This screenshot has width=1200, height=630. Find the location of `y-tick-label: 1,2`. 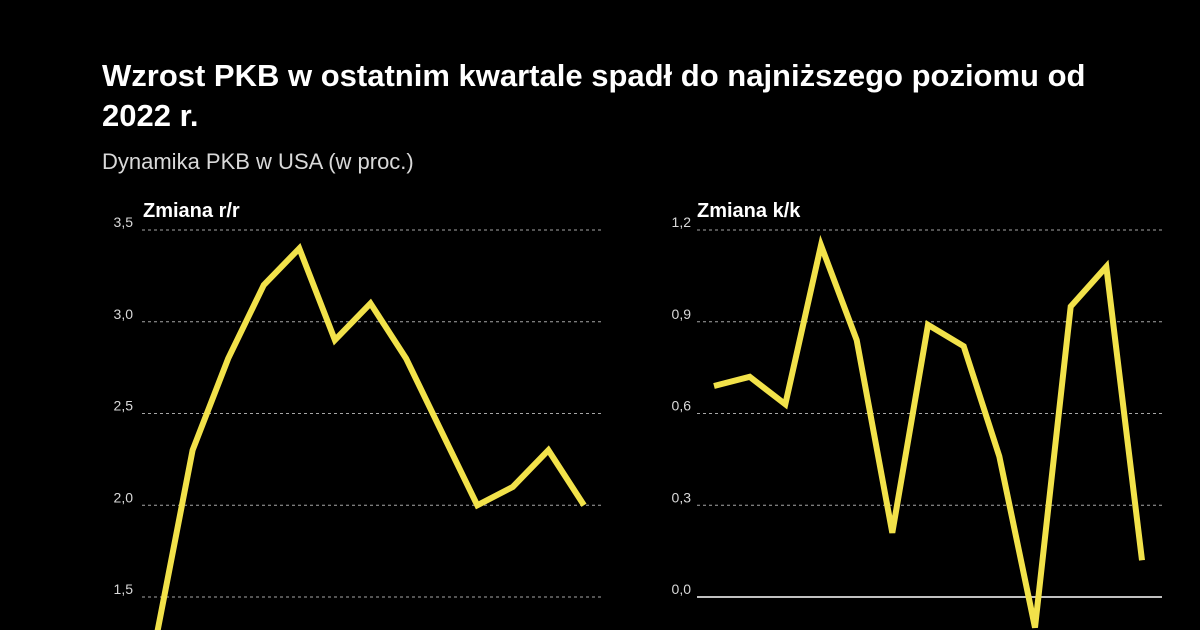

y-tick-label: 1,2 is located at coordinates (682, 222).